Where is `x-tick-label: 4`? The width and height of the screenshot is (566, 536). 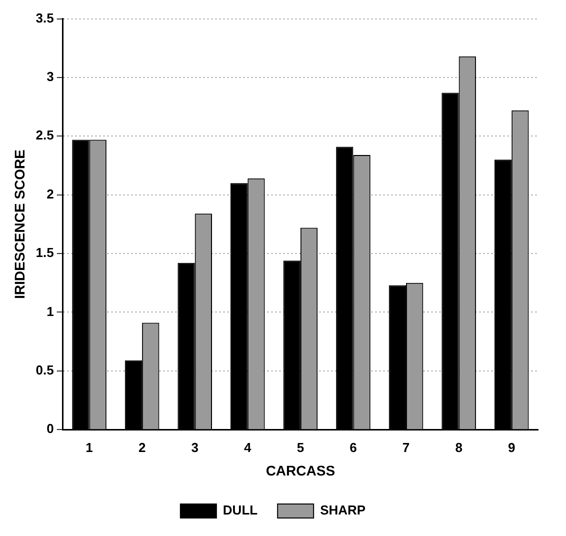
x-tick-label: 4 is located at coordinates (248, 447).